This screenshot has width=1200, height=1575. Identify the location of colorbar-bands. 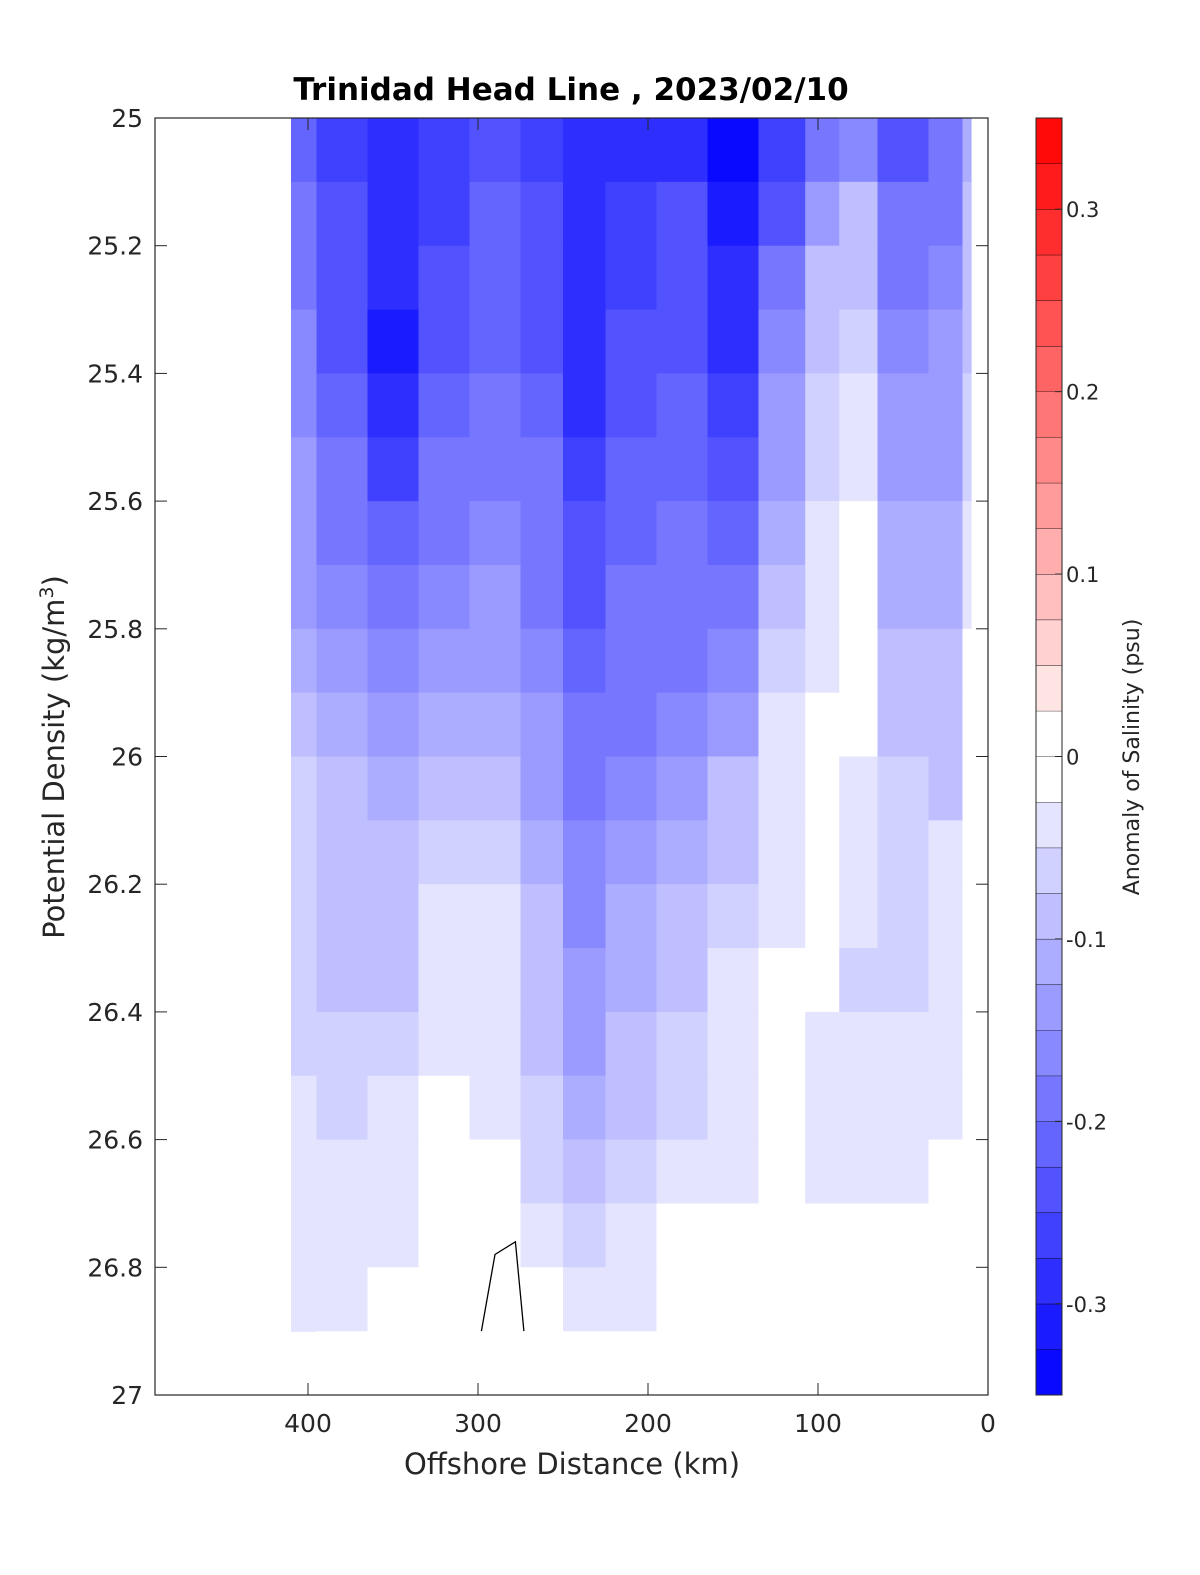
(1049, 756).